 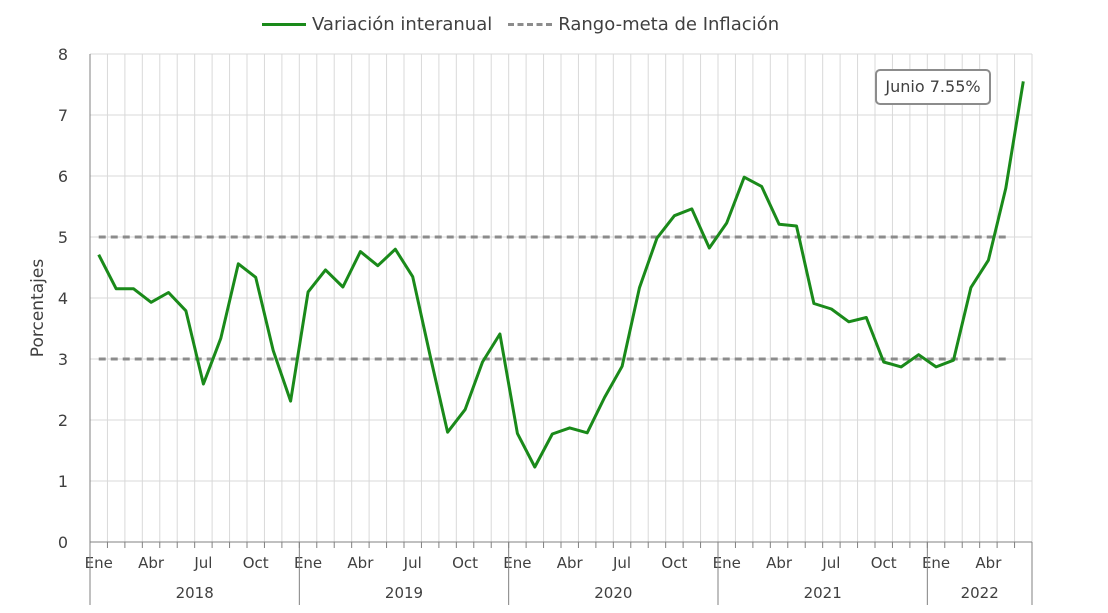 What do you see at coordinates (63, 542) in the screenshot?
I see `y-tick-label: 0` at bounding box center [63, 542].